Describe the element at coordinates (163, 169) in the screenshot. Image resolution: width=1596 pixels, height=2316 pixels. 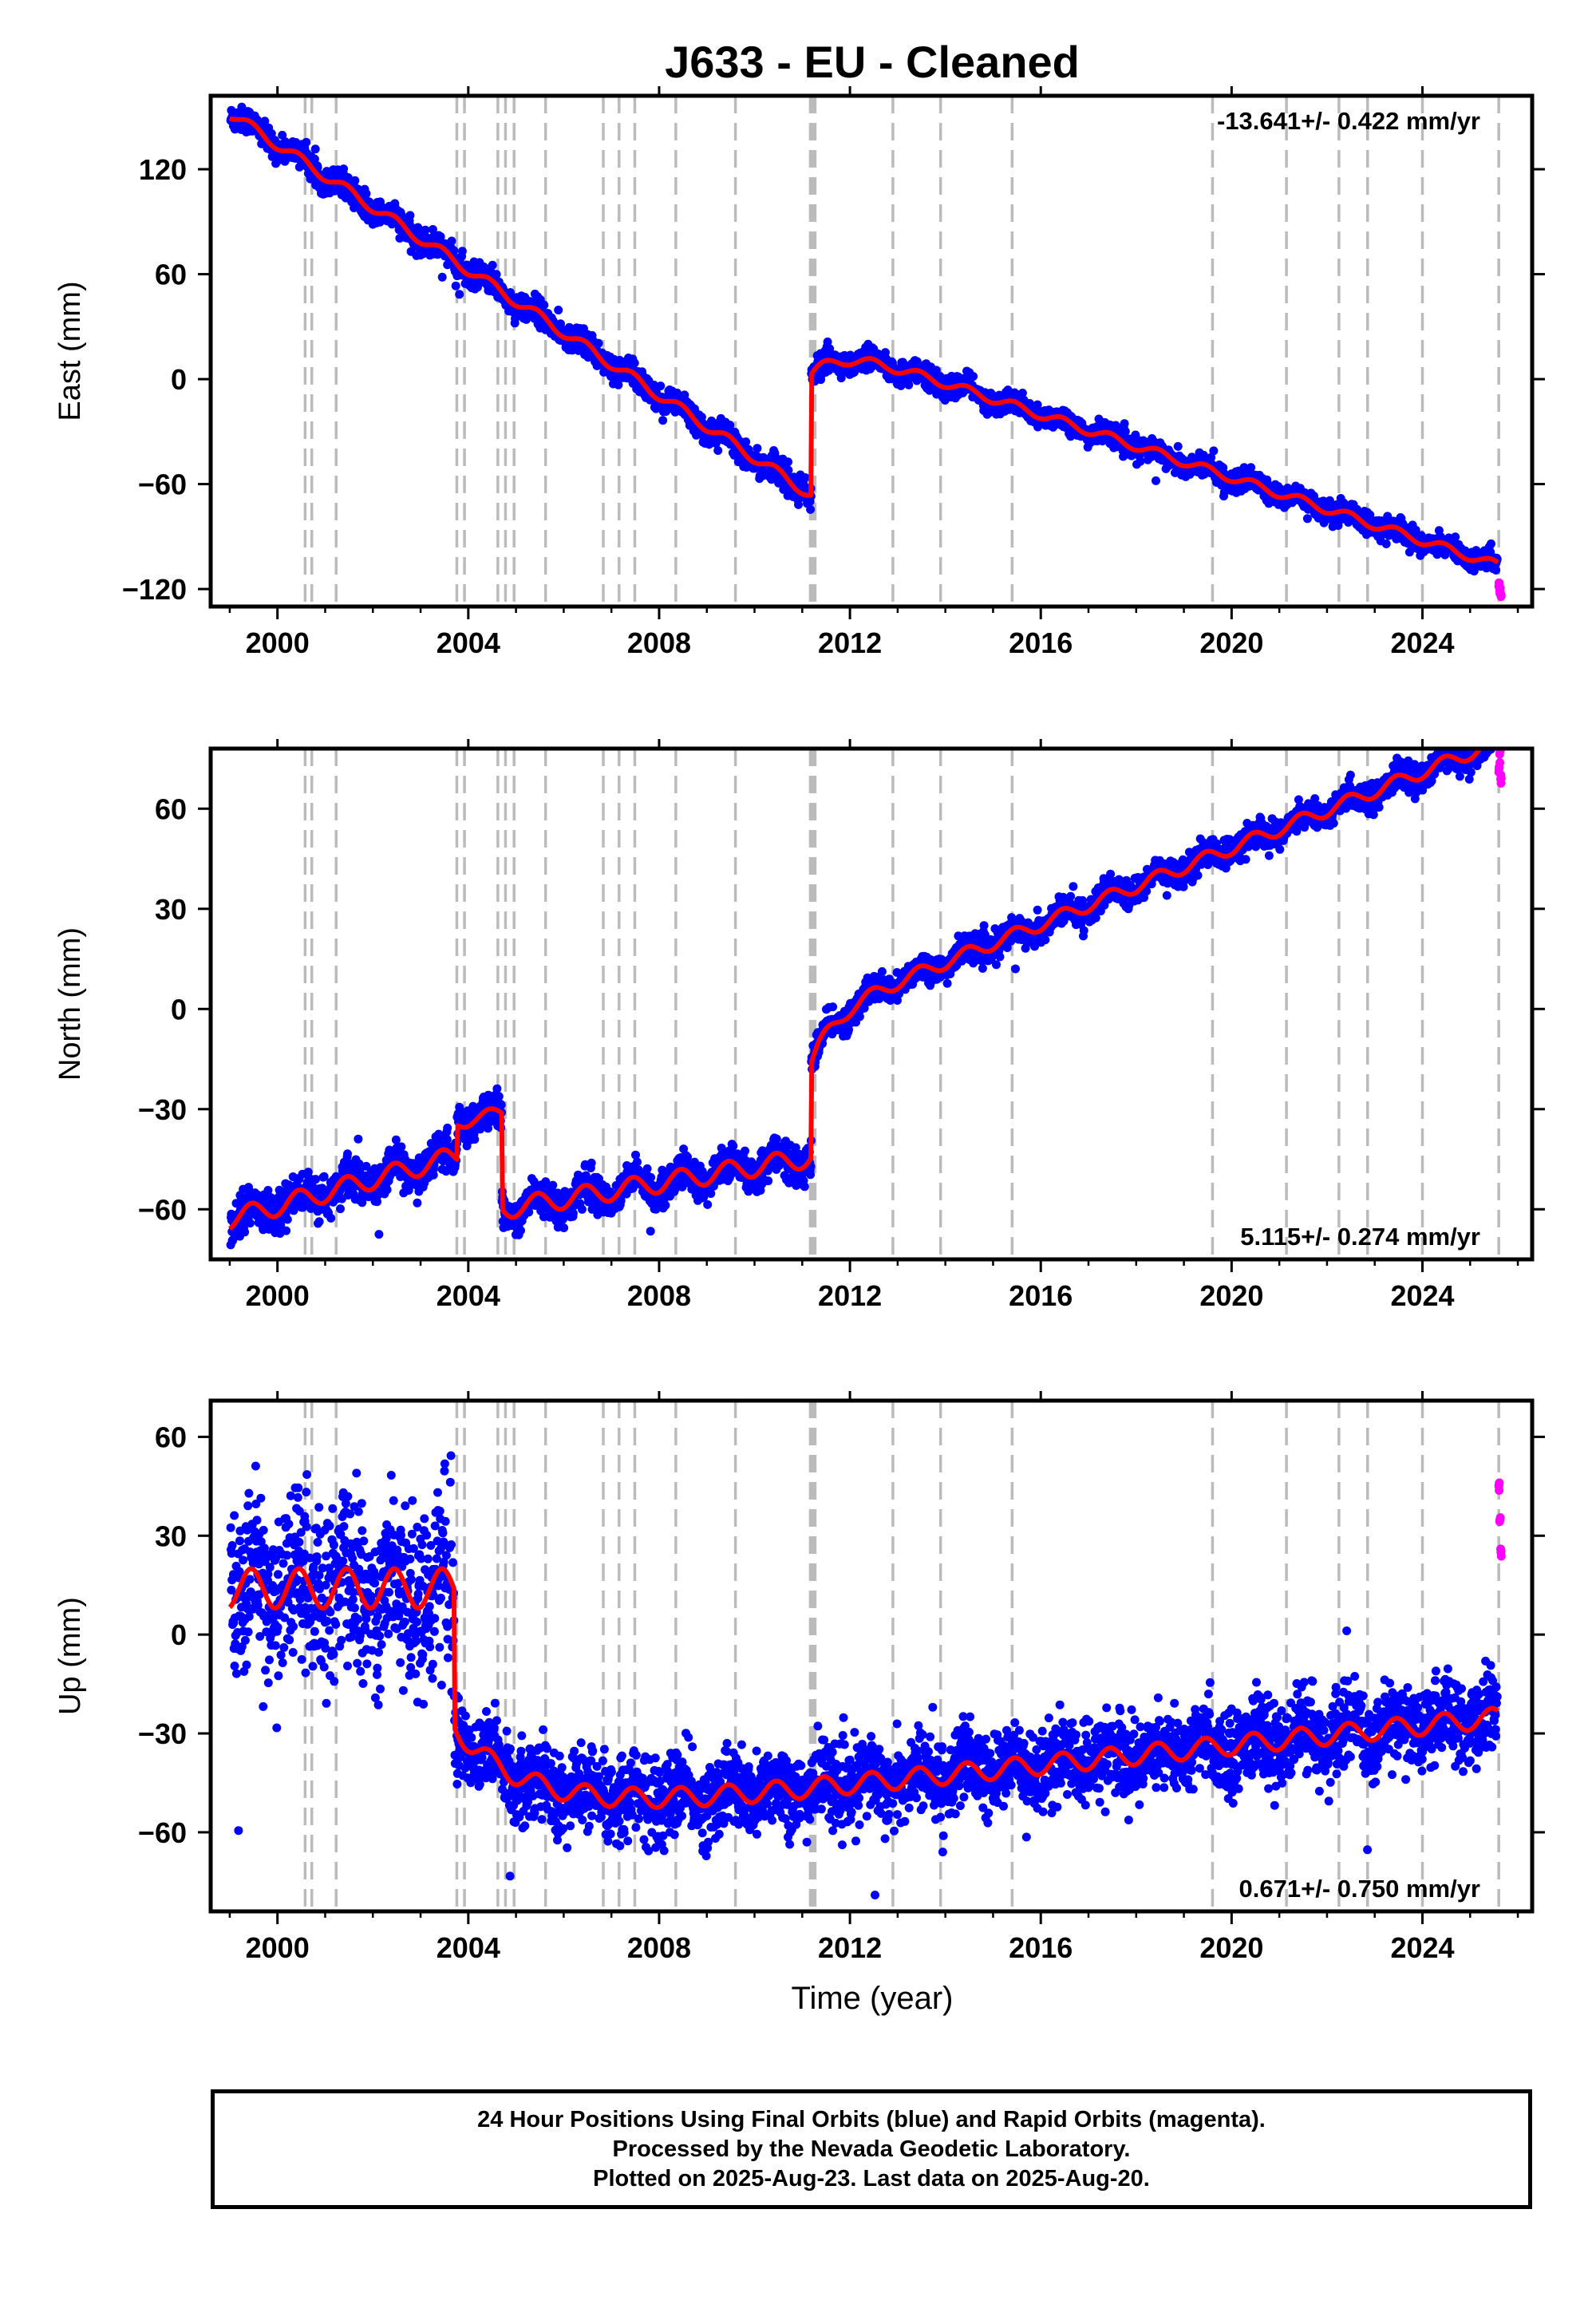
I see `y-tick-label: 120` at that location.